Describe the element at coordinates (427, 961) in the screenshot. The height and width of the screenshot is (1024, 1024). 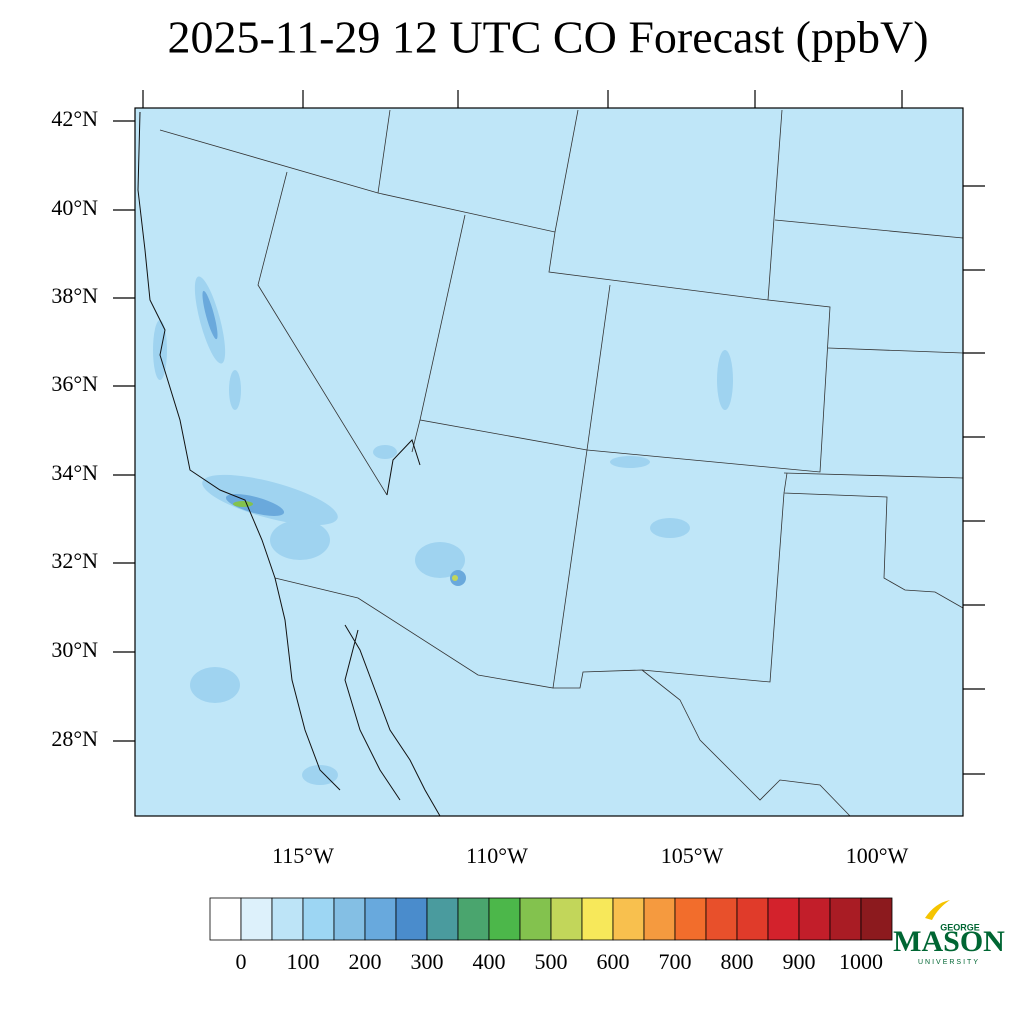
I see `colorbar-label: 300` at that location.